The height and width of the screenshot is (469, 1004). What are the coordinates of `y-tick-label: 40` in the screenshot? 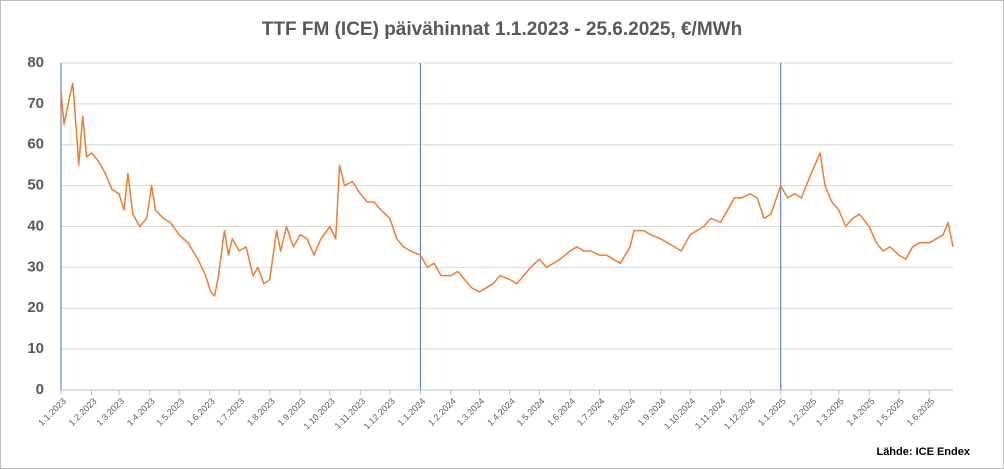 It's located at (35, 225).